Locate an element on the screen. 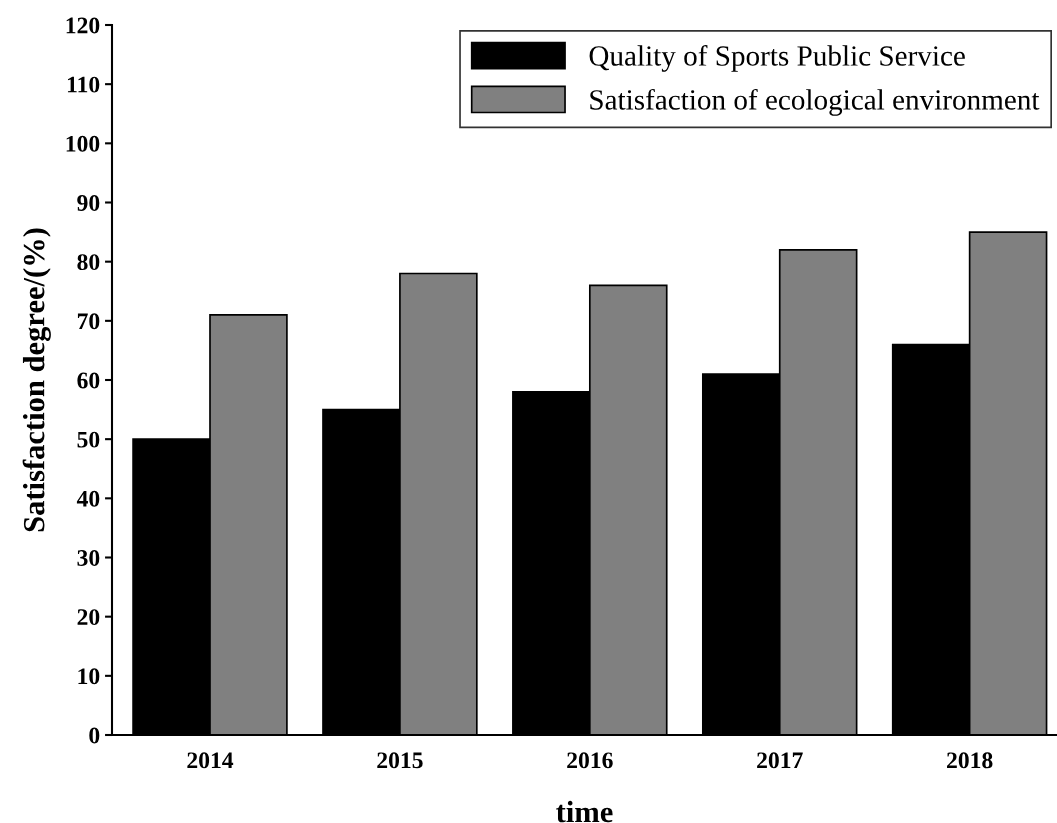 This screenshot has width=1057, height=823. y-tick-label: 100 is located at coordinates (83, 143).